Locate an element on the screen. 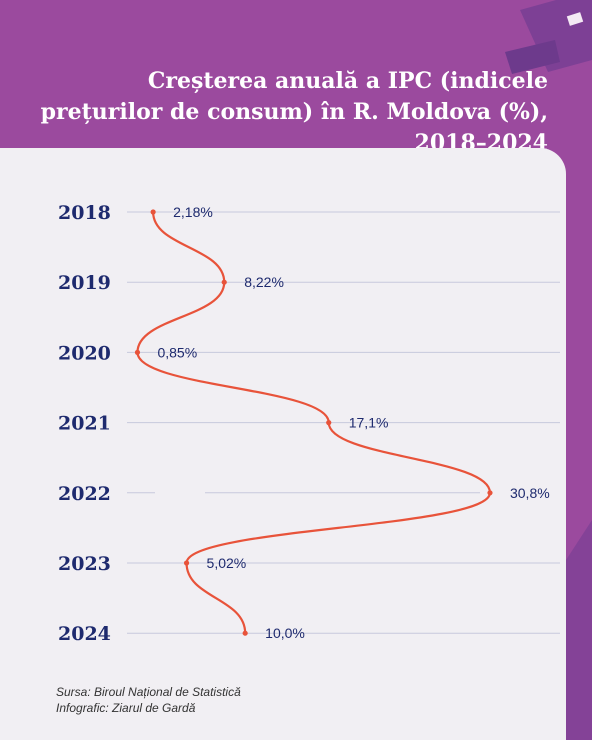  y-tick-label: 2023 is located at coordinates (84, 564).